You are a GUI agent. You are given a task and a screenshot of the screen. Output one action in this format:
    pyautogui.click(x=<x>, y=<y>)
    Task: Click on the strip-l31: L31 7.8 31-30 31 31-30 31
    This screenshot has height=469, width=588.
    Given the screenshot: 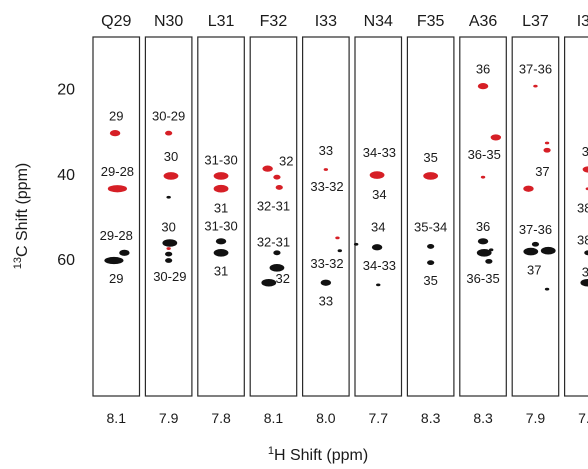 What is the action you would take?
    pyautogui.click(x=221, y=219)
    